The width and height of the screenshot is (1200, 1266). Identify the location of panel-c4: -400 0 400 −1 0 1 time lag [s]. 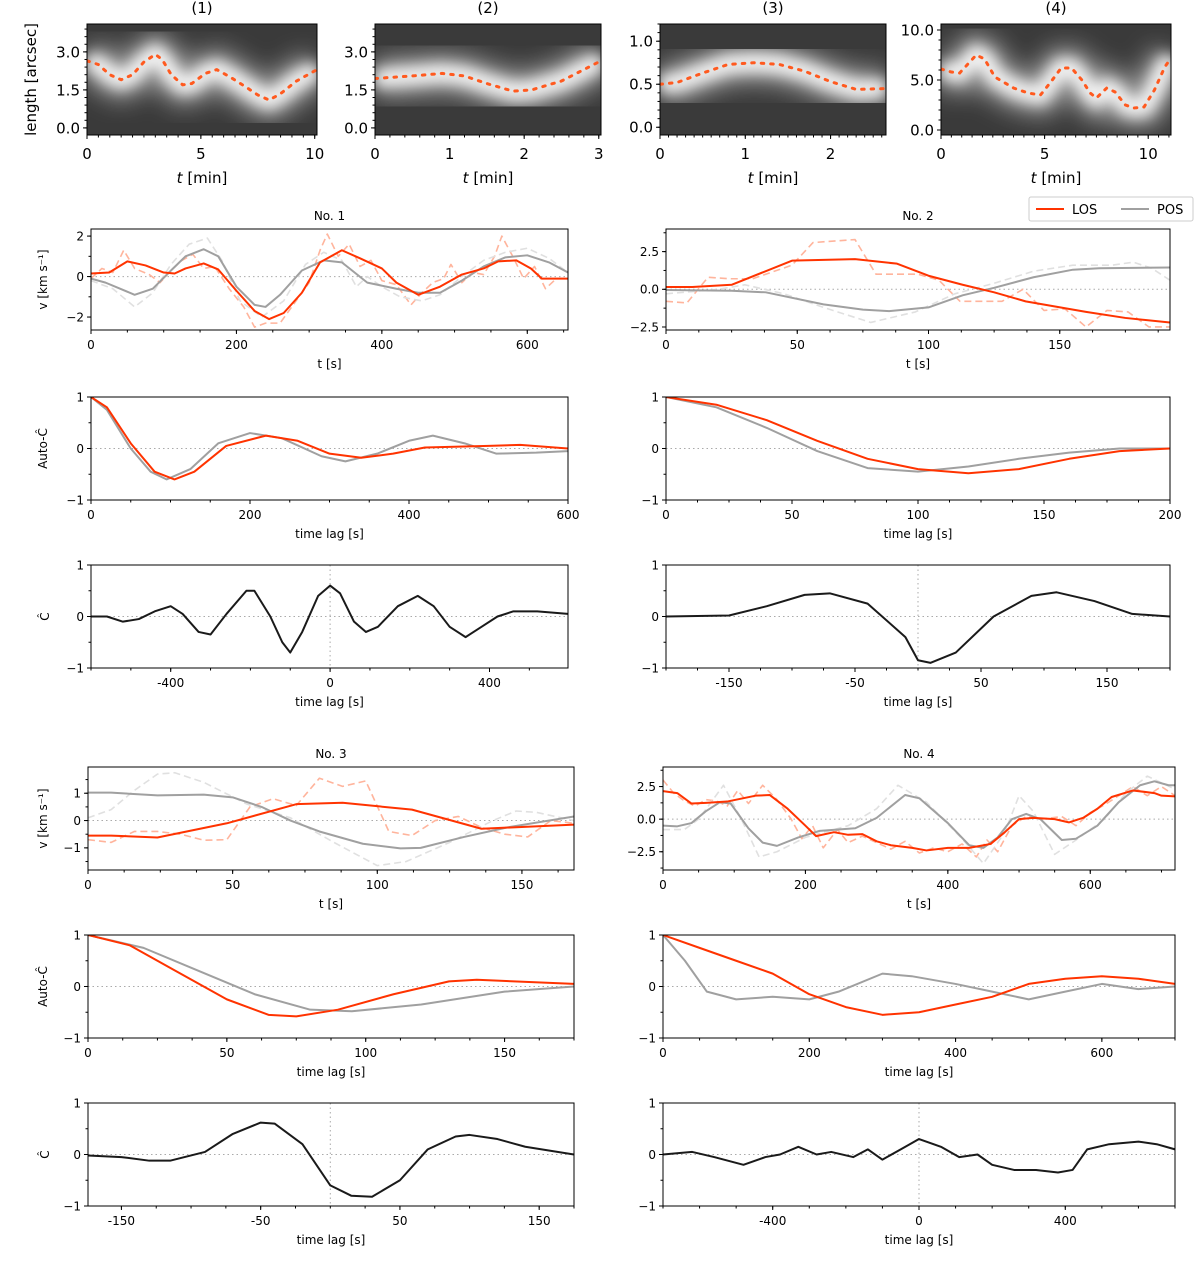
(907, 1171).